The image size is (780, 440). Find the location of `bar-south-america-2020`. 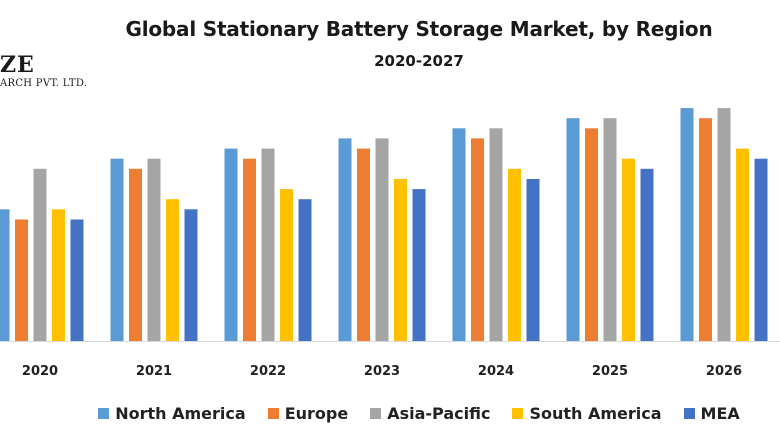

bar-south-america-2020 is located at coordinates (58, 275).